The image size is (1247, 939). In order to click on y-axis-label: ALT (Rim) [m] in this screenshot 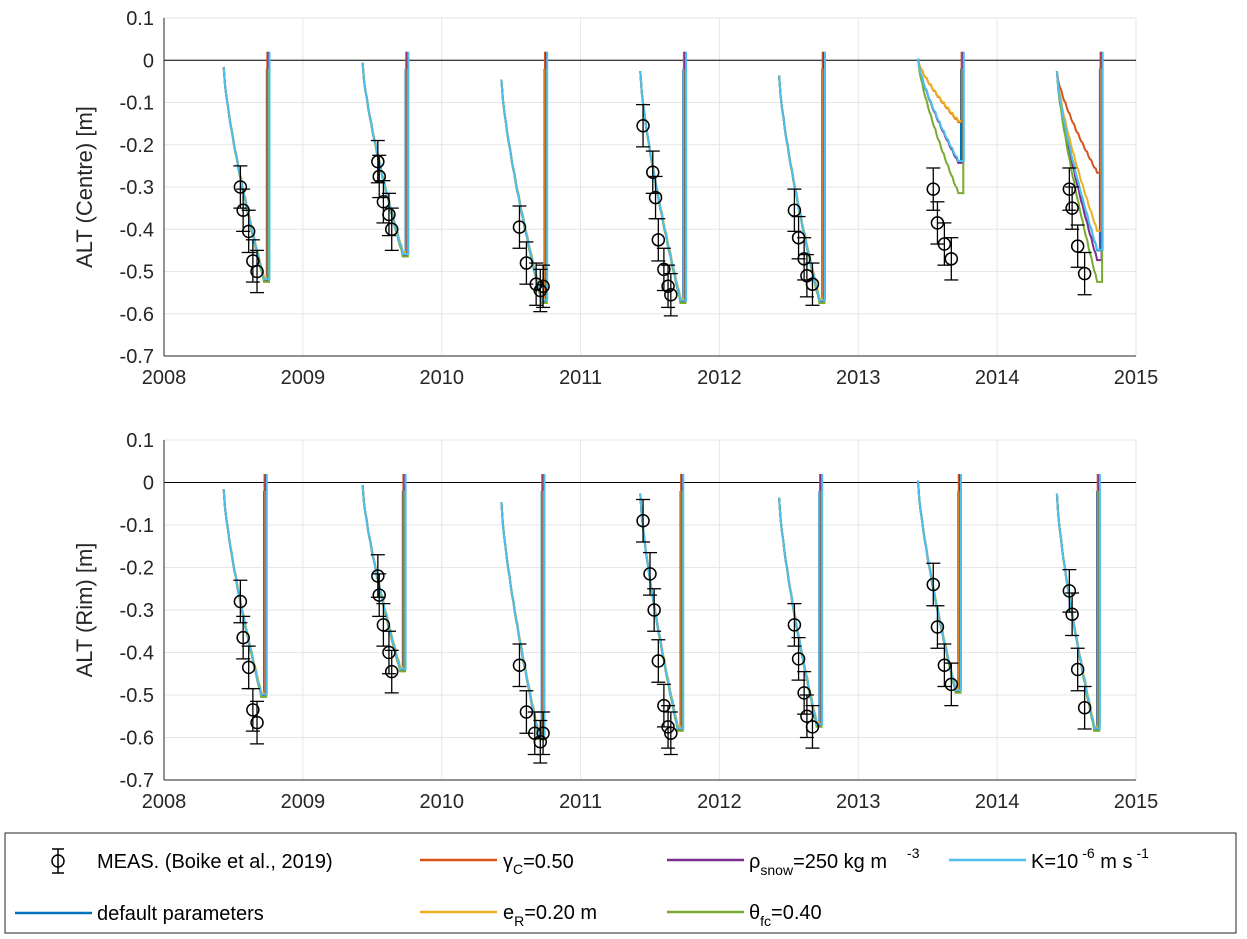, I will do `click(84, 610)`.